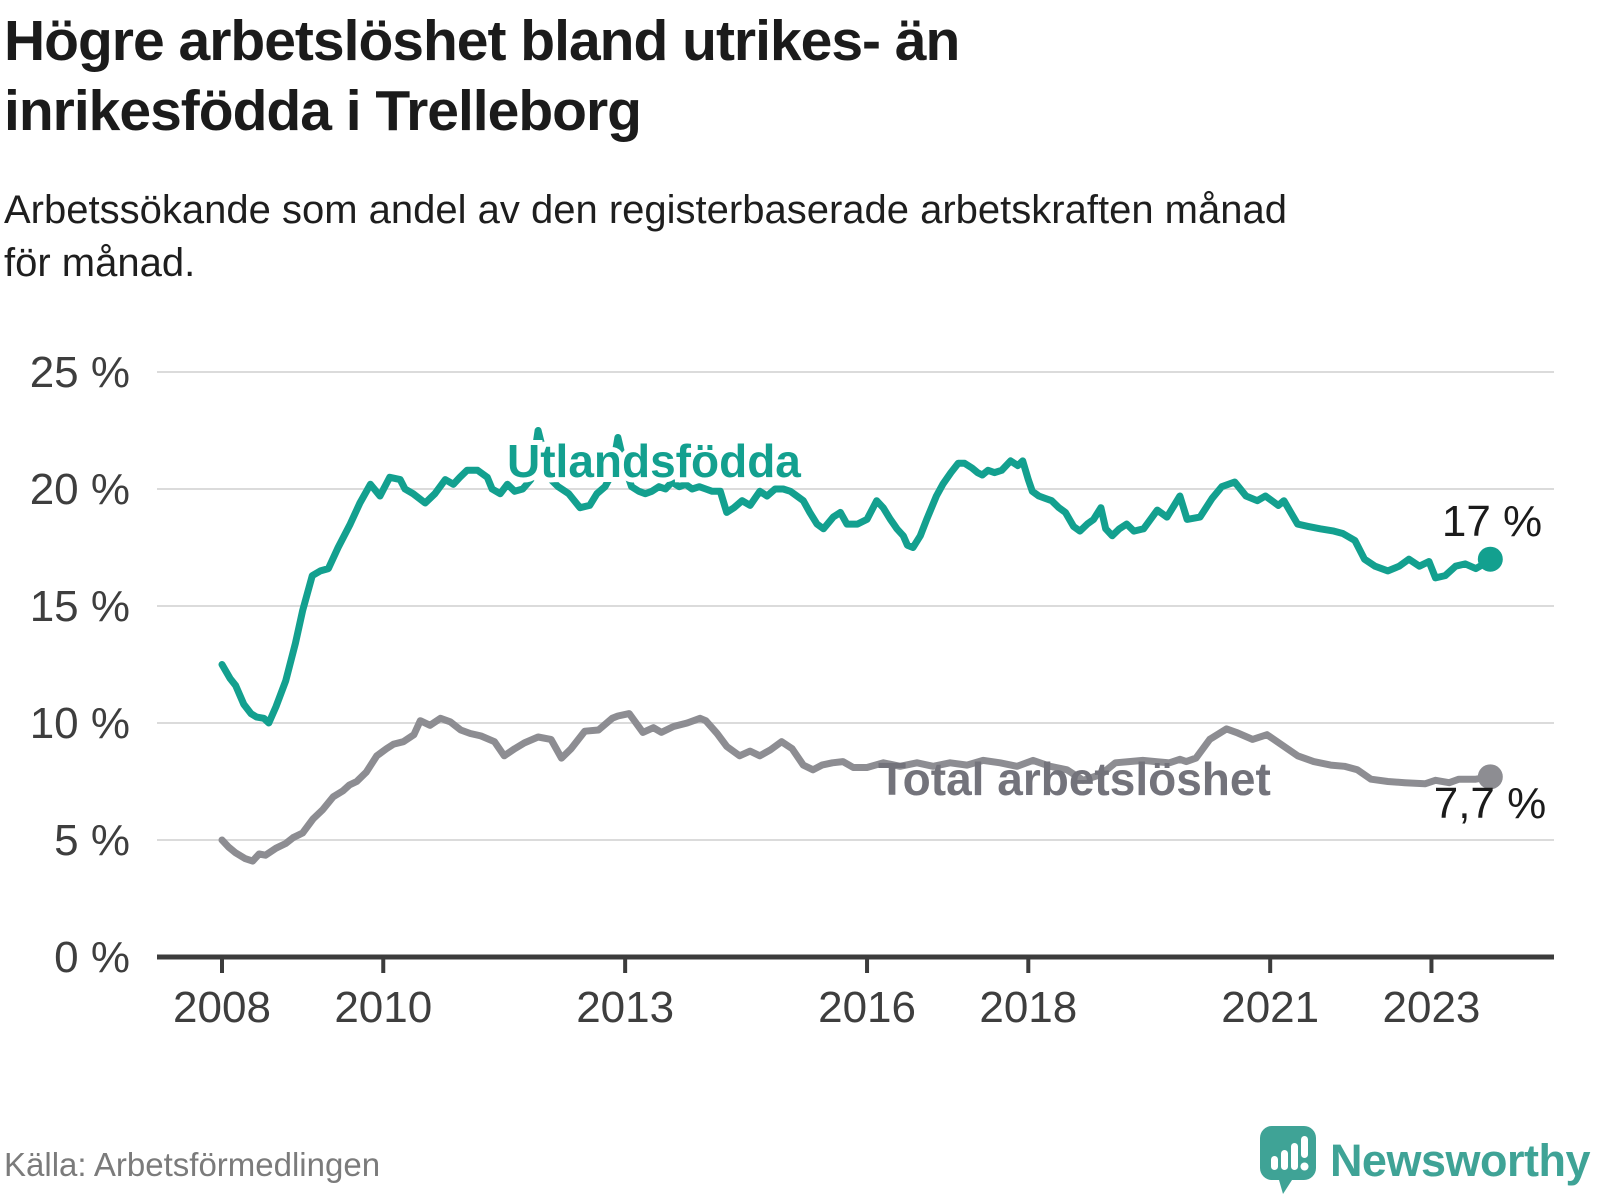 This screenshot has width=1600, height=1200. Describe the element at coordinates (1460, 1160) in the screenshot. I see `newsworthy-wordmark: Newsworthy` at that location.